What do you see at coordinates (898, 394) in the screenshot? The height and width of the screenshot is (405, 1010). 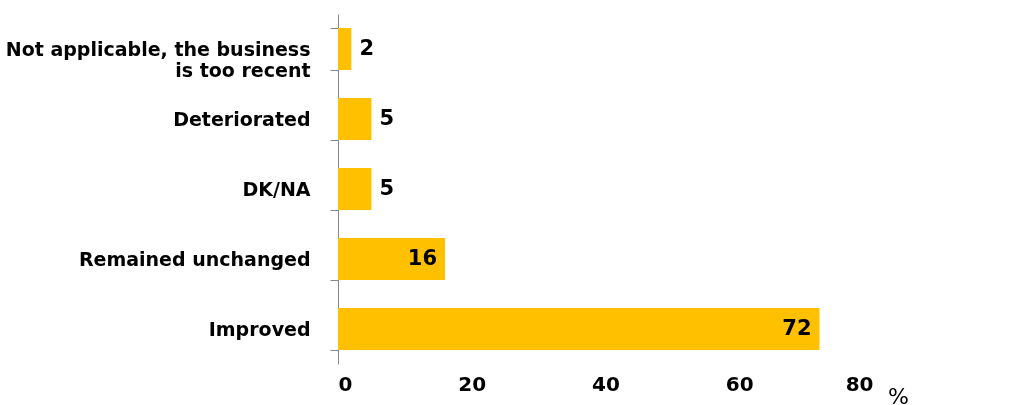 I see `x-axis-title: %` at bounding box center [898, 394].